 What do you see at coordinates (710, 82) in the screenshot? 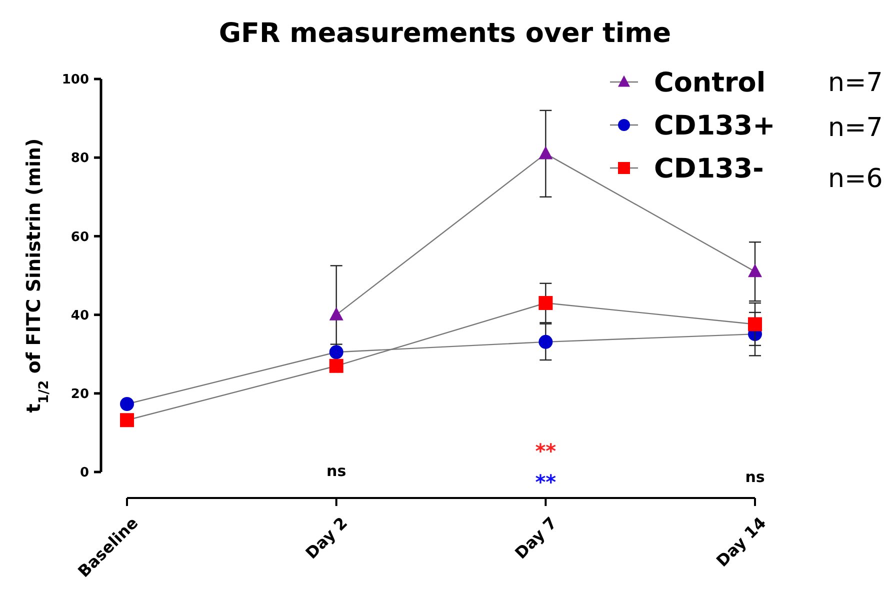
I see `legend-label: Control` at bounding box center [710, 82].